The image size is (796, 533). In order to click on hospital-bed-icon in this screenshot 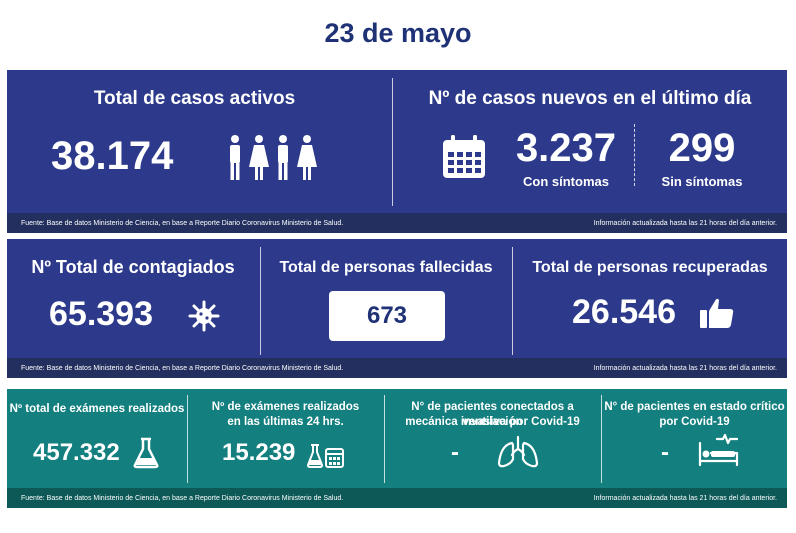, I will do `click(718, 450)`.